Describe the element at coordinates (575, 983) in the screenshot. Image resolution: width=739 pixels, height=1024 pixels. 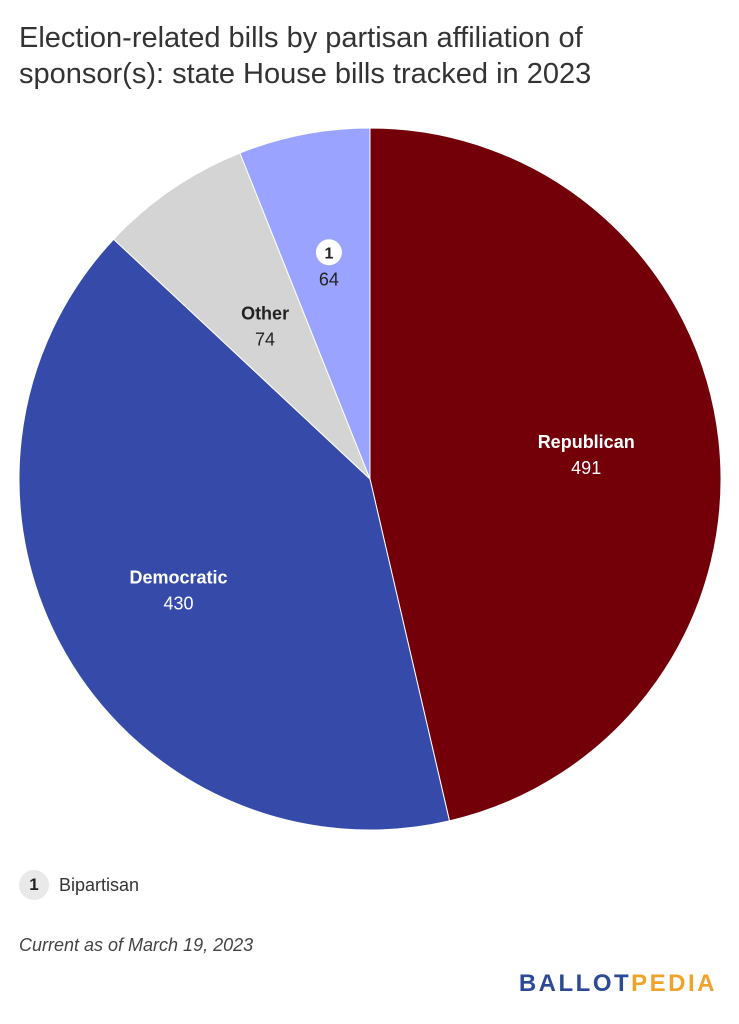
I see `logo-part-ballot: BALLOT` at that location.